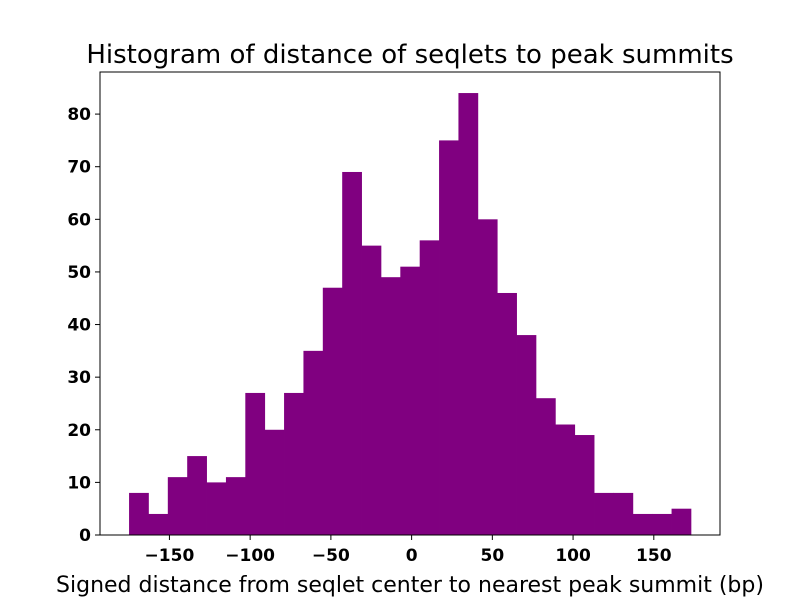 The height and width of the screenshot is (600, 800). What do you see at coordinates (79, 273) in the screenshot?
I see `y-tick-label: 50` at bounding box center [79, 273].